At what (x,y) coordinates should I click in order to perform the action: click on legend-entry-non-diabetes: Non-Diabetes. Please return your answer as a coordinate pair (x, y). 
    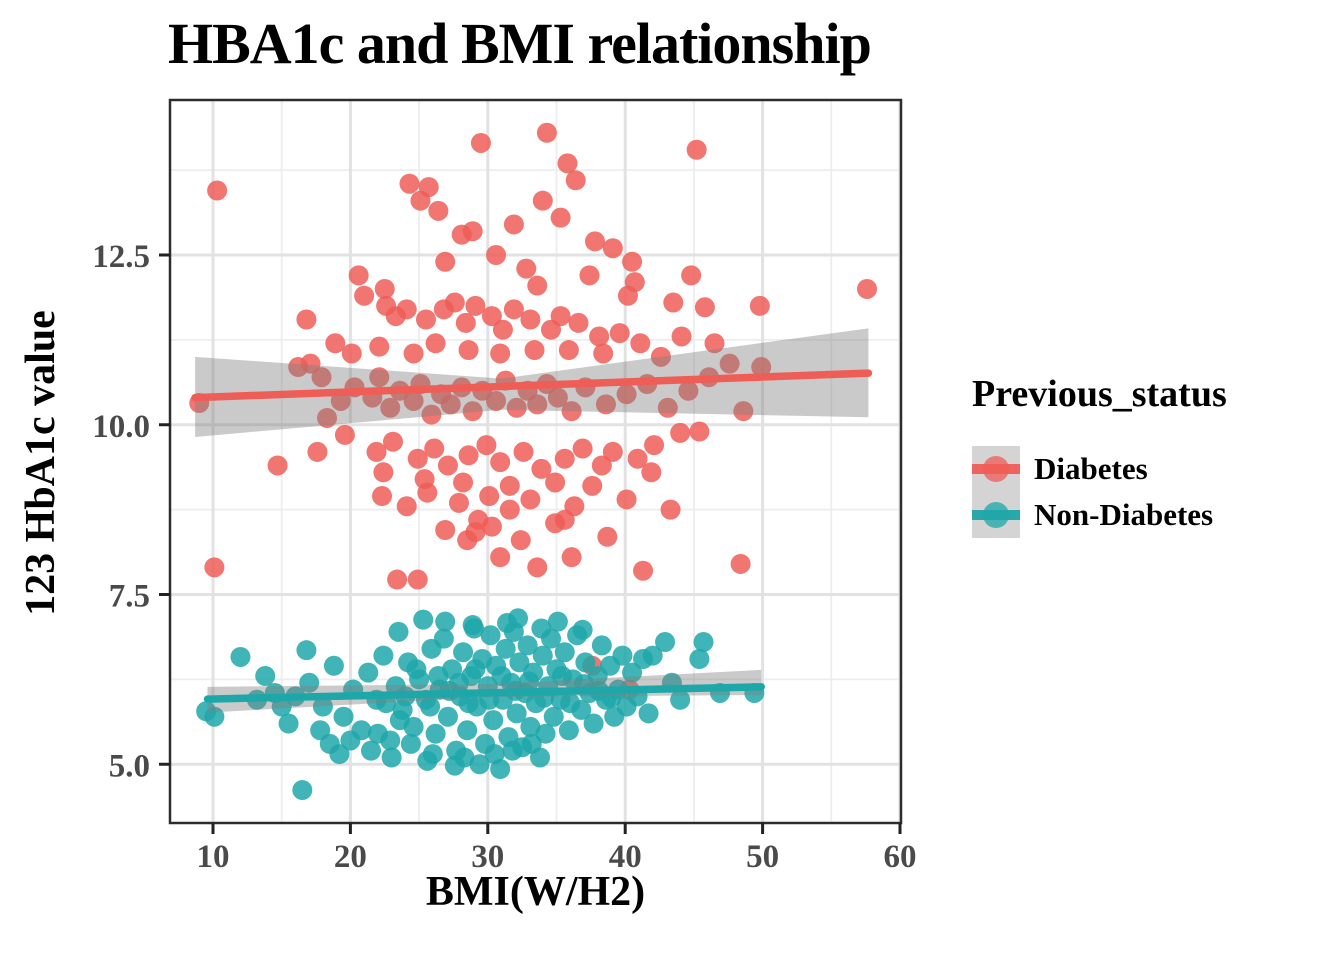
    Looking at the image, I should click on (1099, 515).